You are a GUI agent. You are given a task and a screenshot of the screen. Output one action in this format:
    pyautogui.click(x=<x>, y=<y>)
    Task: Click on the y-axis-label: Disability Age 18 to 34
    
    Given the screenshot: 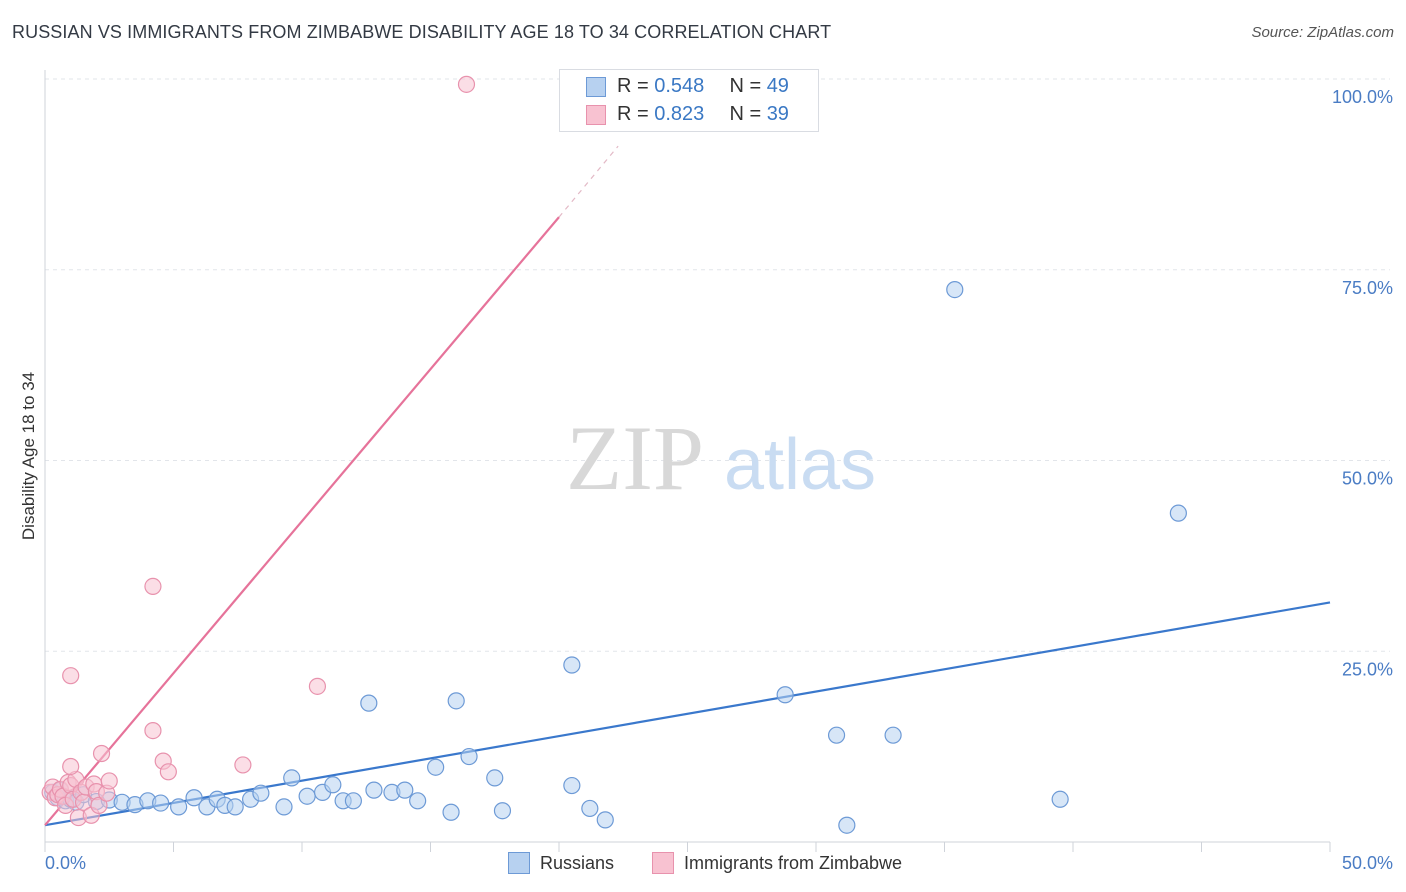 What is the action you would take?
    pyautogui.click(x=28, y=456)
    